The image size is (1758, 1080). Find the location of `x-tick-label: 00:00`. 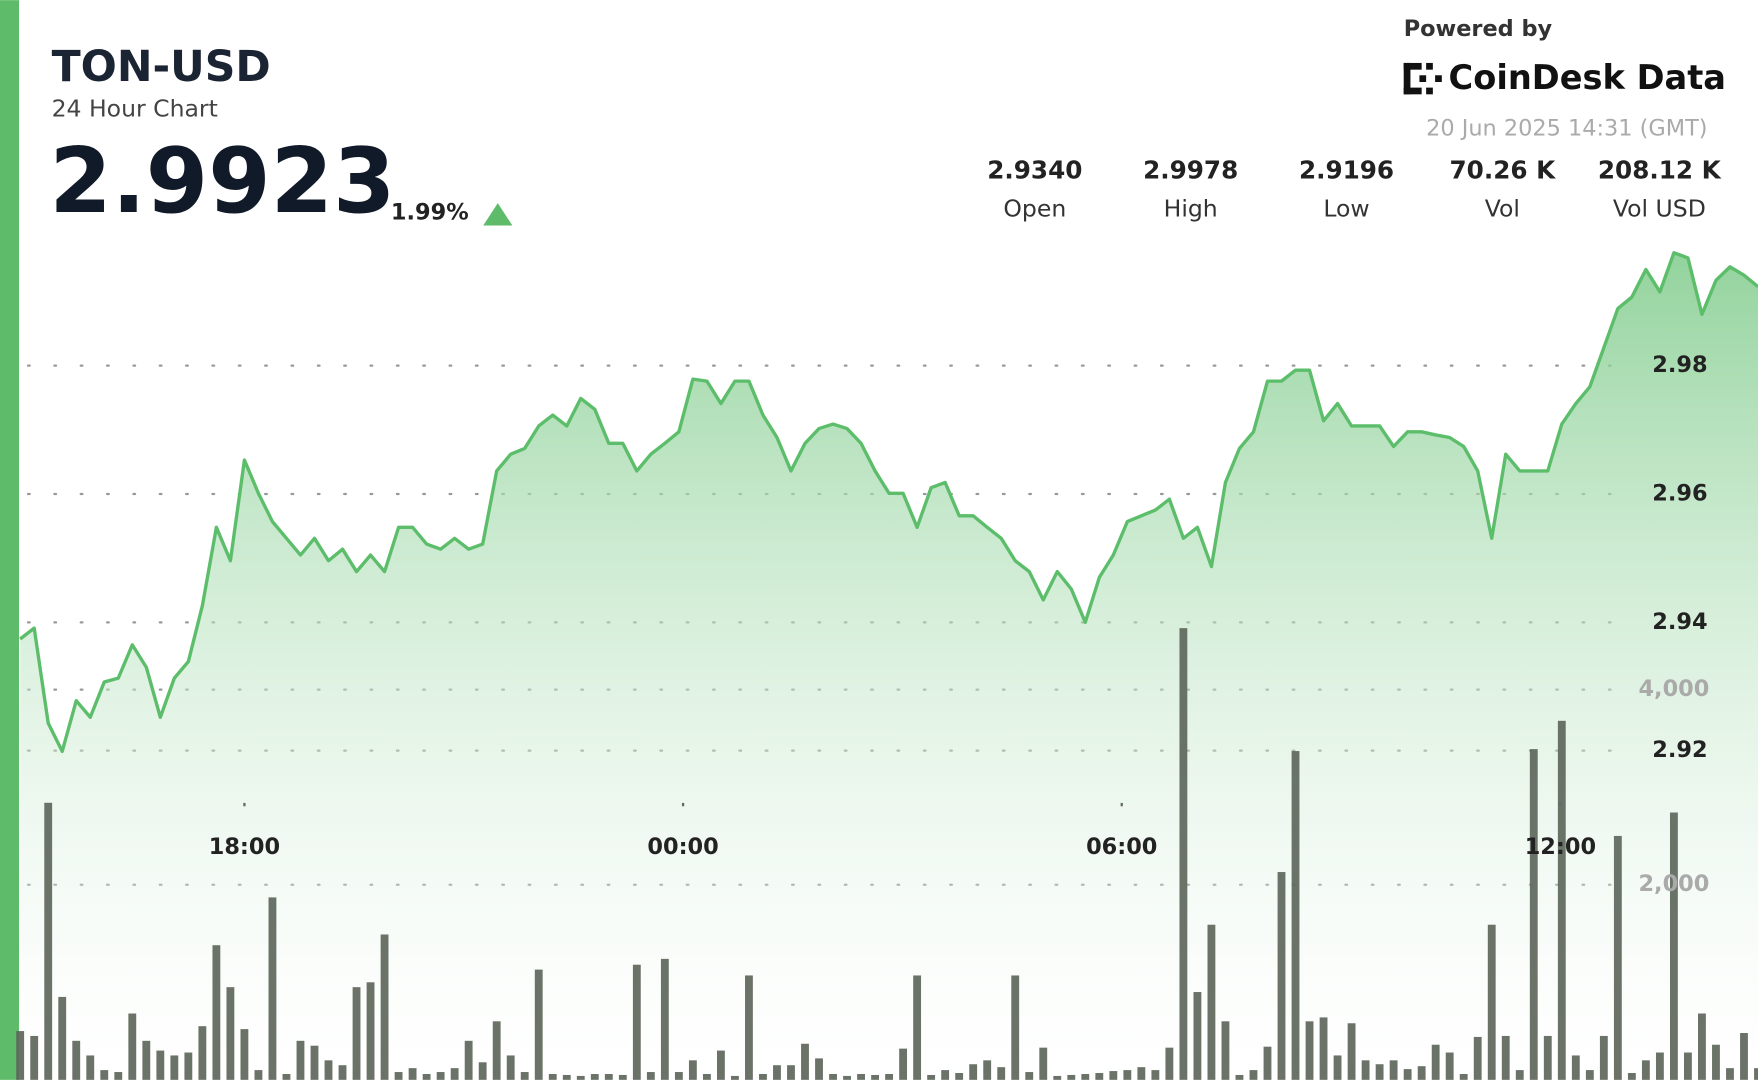

x-tick-label: 00:00 is located at coordinates (682, 847).